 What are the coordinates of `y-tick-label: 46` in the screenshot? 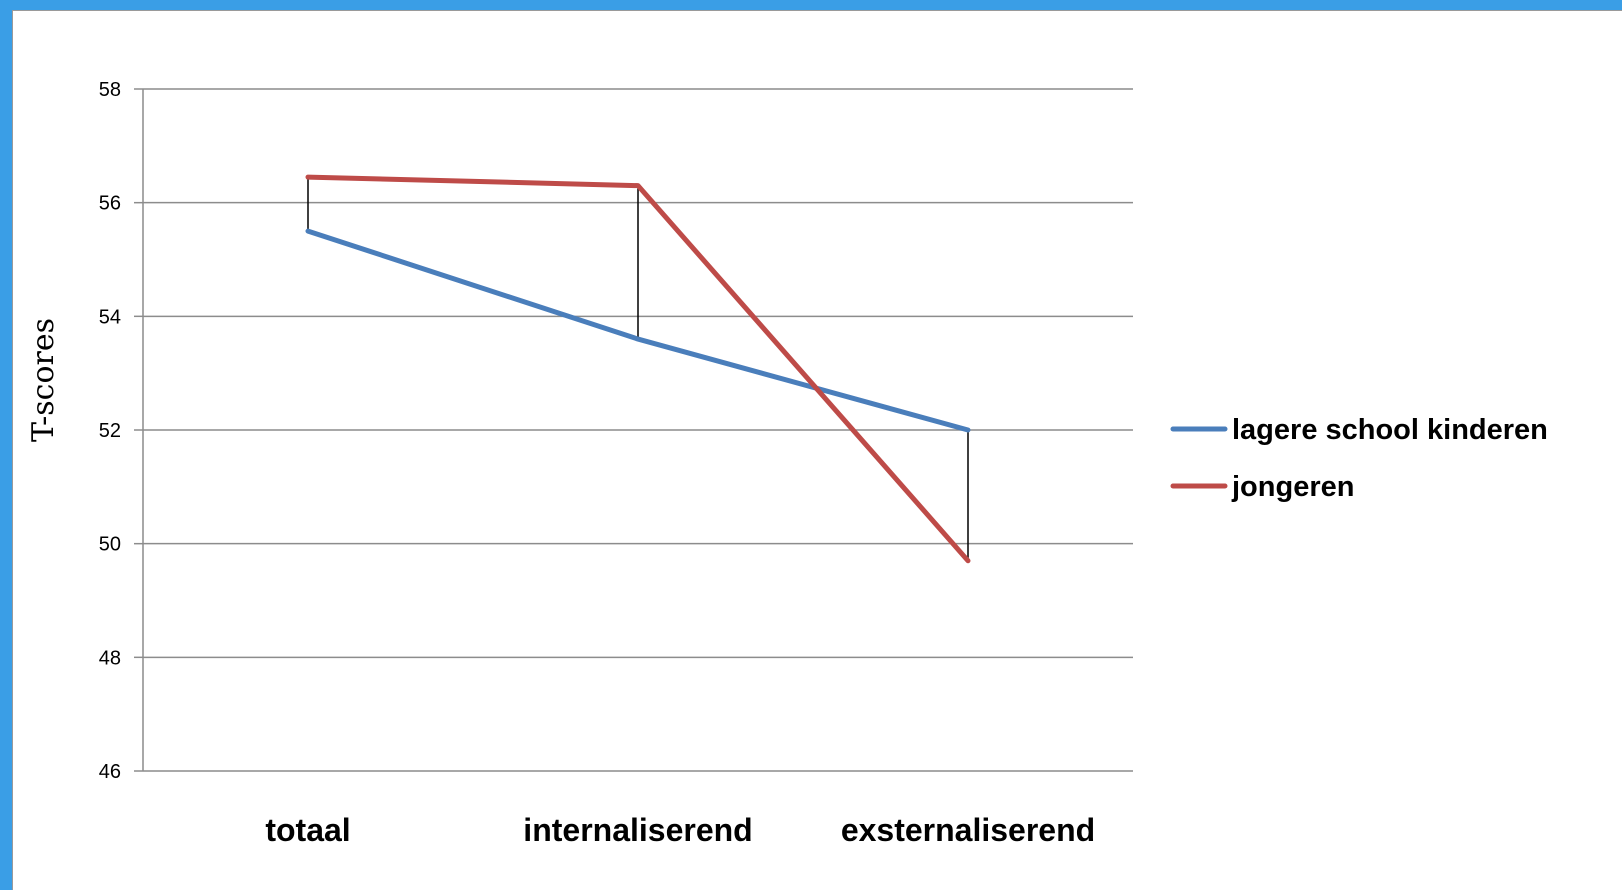 It's located at (110, 772).